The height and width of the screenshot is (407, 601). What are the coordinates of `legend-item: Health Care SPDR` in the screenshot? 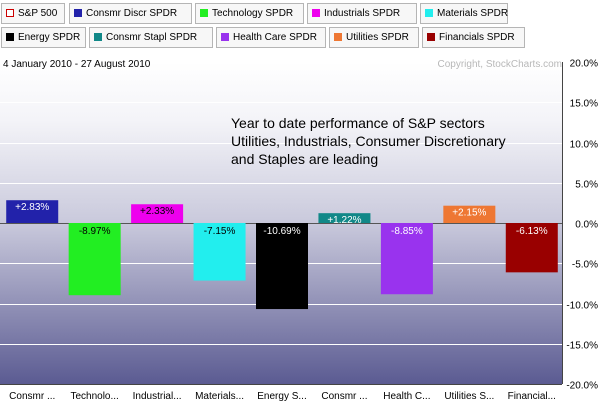 It's located at (271, 37).